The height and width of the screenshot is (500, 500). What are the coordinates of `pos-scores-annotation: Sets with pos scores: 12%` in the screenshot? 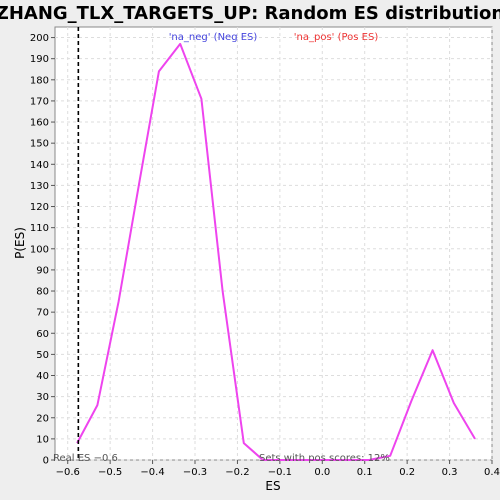 It's located at (324, 458).